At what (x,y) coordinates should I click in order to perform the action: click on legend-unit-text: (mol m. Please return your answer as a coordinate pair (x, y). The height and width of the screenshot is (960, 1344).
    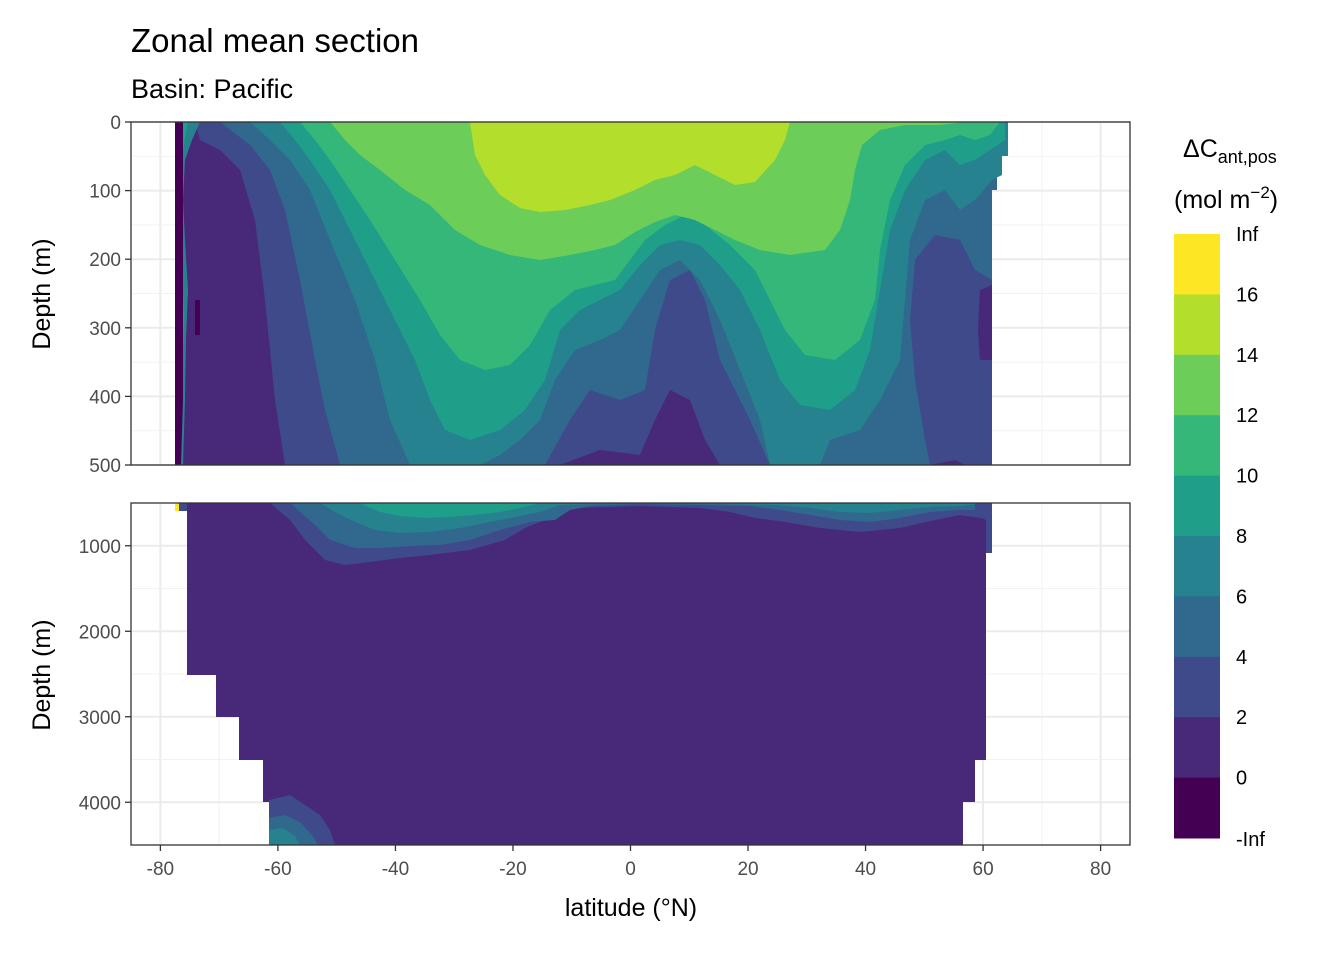
    Looking at the image, I should click on (1212, 200).